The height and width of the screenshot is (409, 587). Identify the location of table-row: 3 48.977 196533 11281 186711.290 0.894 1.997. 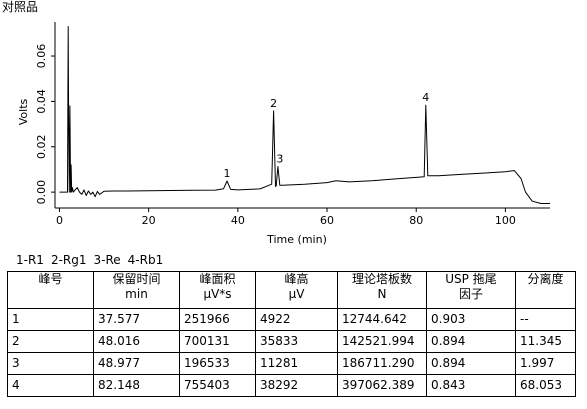
(291, 363).